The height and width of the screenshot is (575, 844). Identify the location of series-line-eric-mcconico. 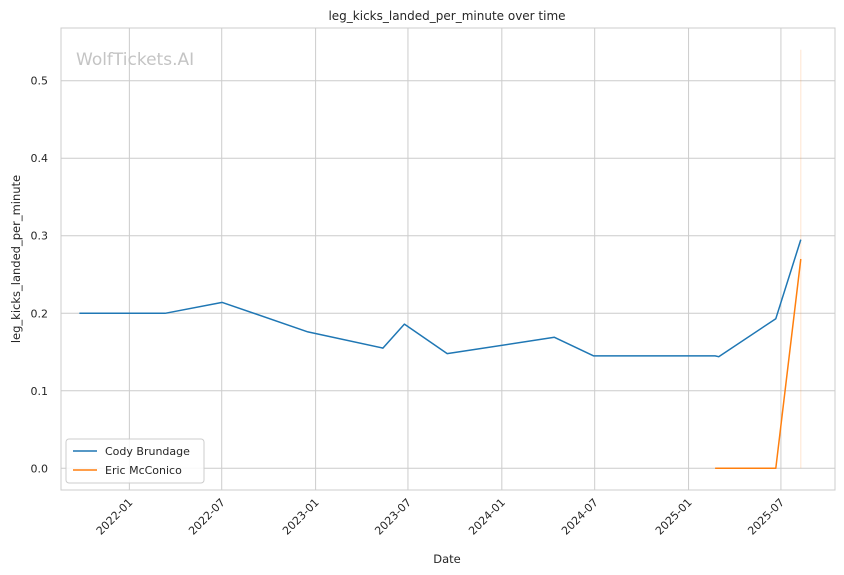
(758, 364).